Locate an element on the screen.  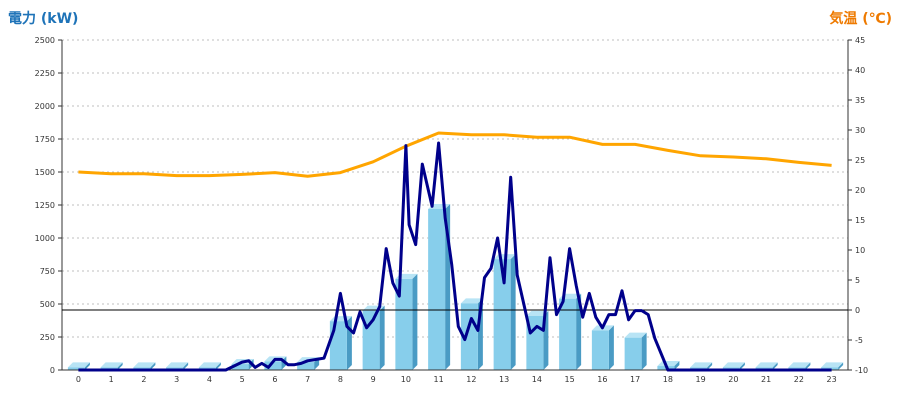
x-tick-label: 1 is located at coordinates (111, 379).